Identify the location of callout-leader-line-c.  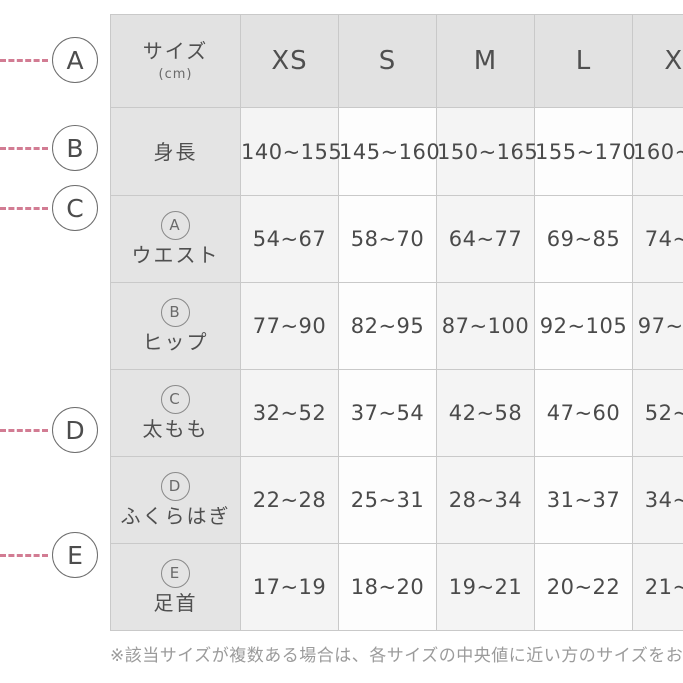
(24, 208).